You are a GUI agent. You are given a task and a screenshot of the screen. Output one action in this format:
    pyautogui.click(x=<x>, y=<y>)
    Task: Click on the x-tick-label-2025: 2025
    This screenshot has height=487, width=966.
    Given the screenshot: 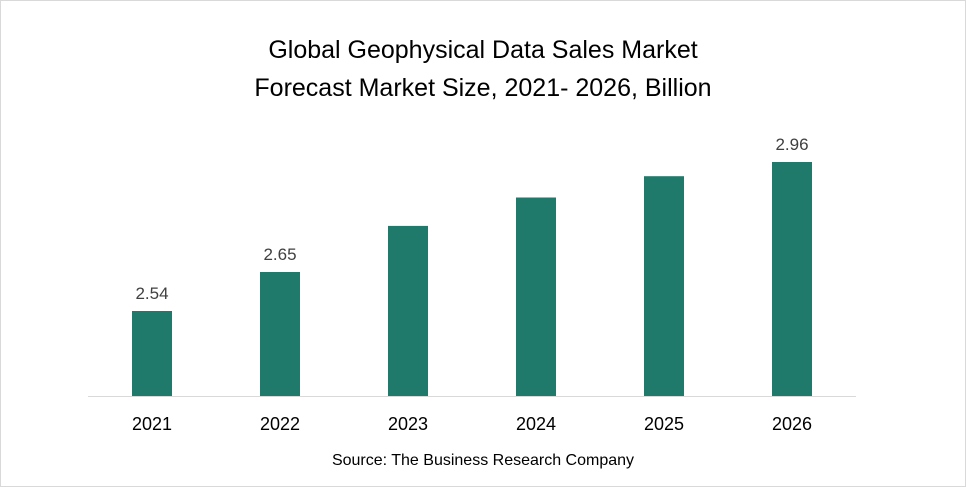 What is the action you would take?
    pyautogui.click(x=664, y=424)
    